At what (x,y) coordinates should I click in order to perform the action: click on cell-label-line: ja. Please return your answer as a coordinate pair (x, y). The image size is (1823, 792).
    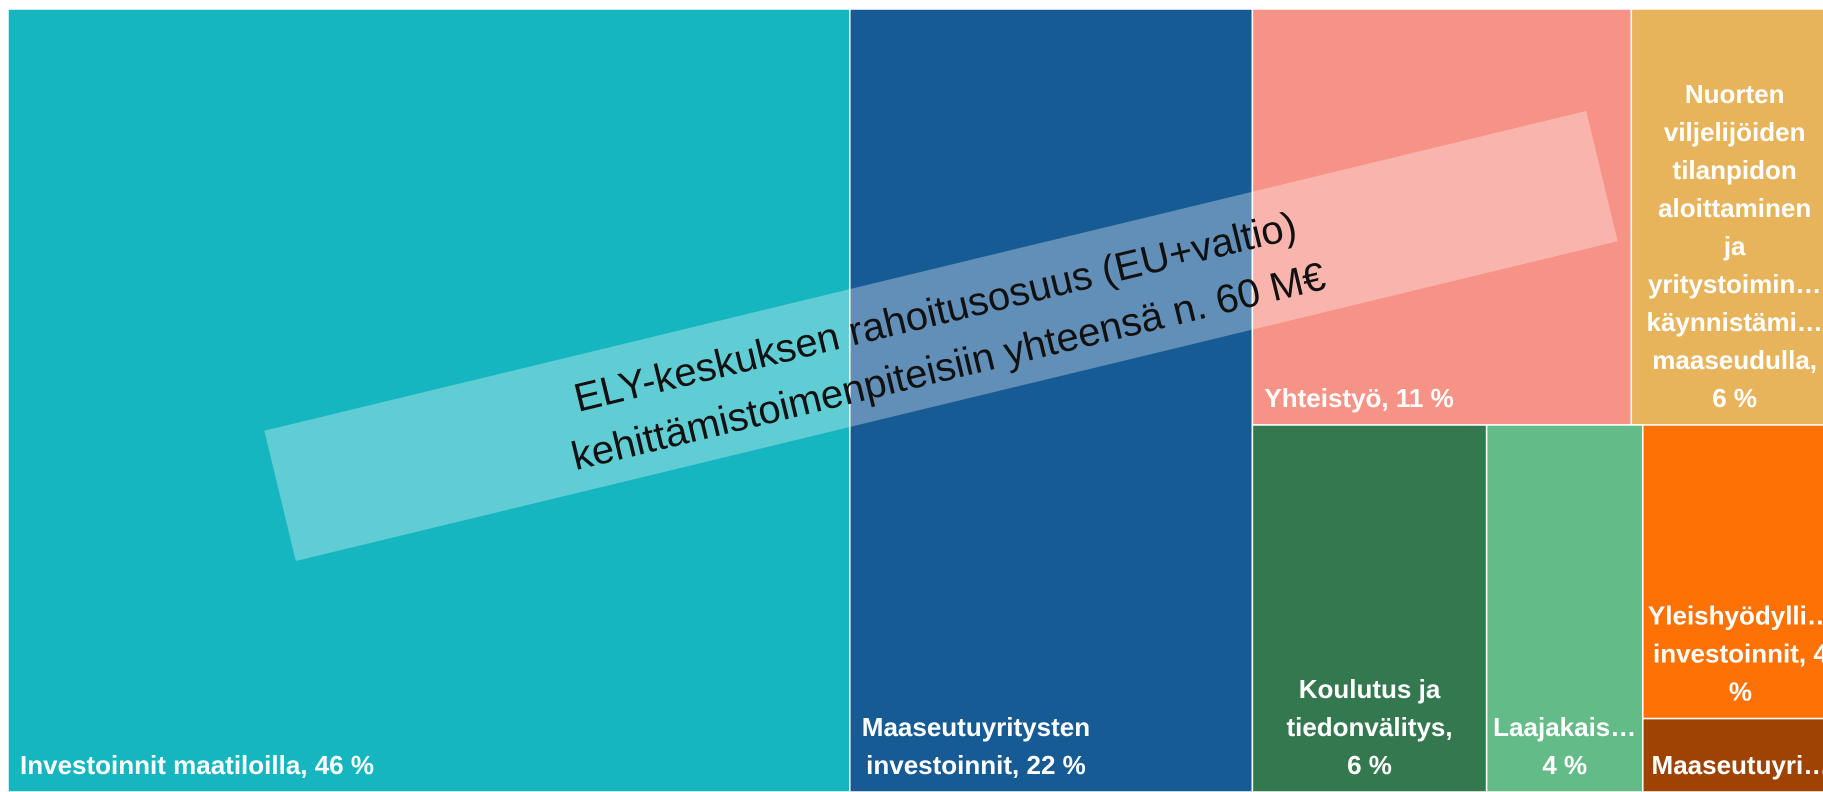
    Looking at the image, I should click on (1734, 246).